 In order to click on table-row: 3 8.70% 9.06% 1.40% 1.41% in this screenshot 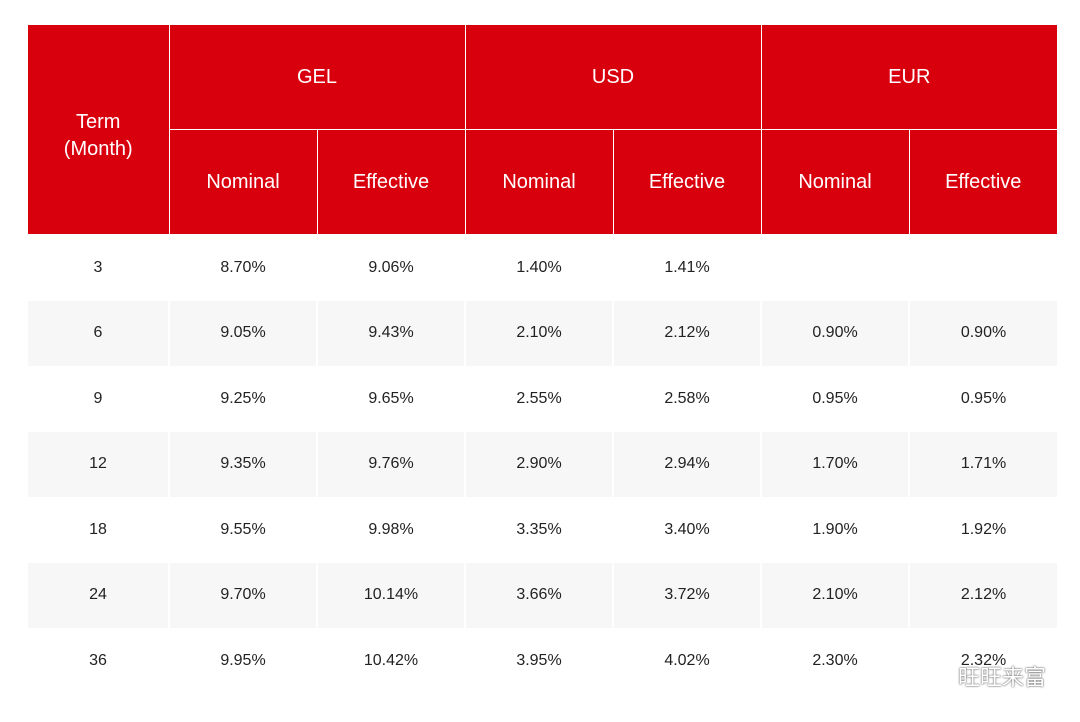, I will do `click(543, 267)`.